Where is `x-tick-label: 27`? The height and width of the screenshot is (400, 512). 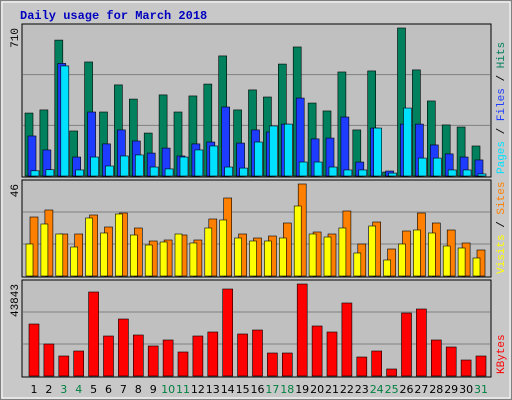 x-tick-label: 27 is located at coordinates (421, 389).